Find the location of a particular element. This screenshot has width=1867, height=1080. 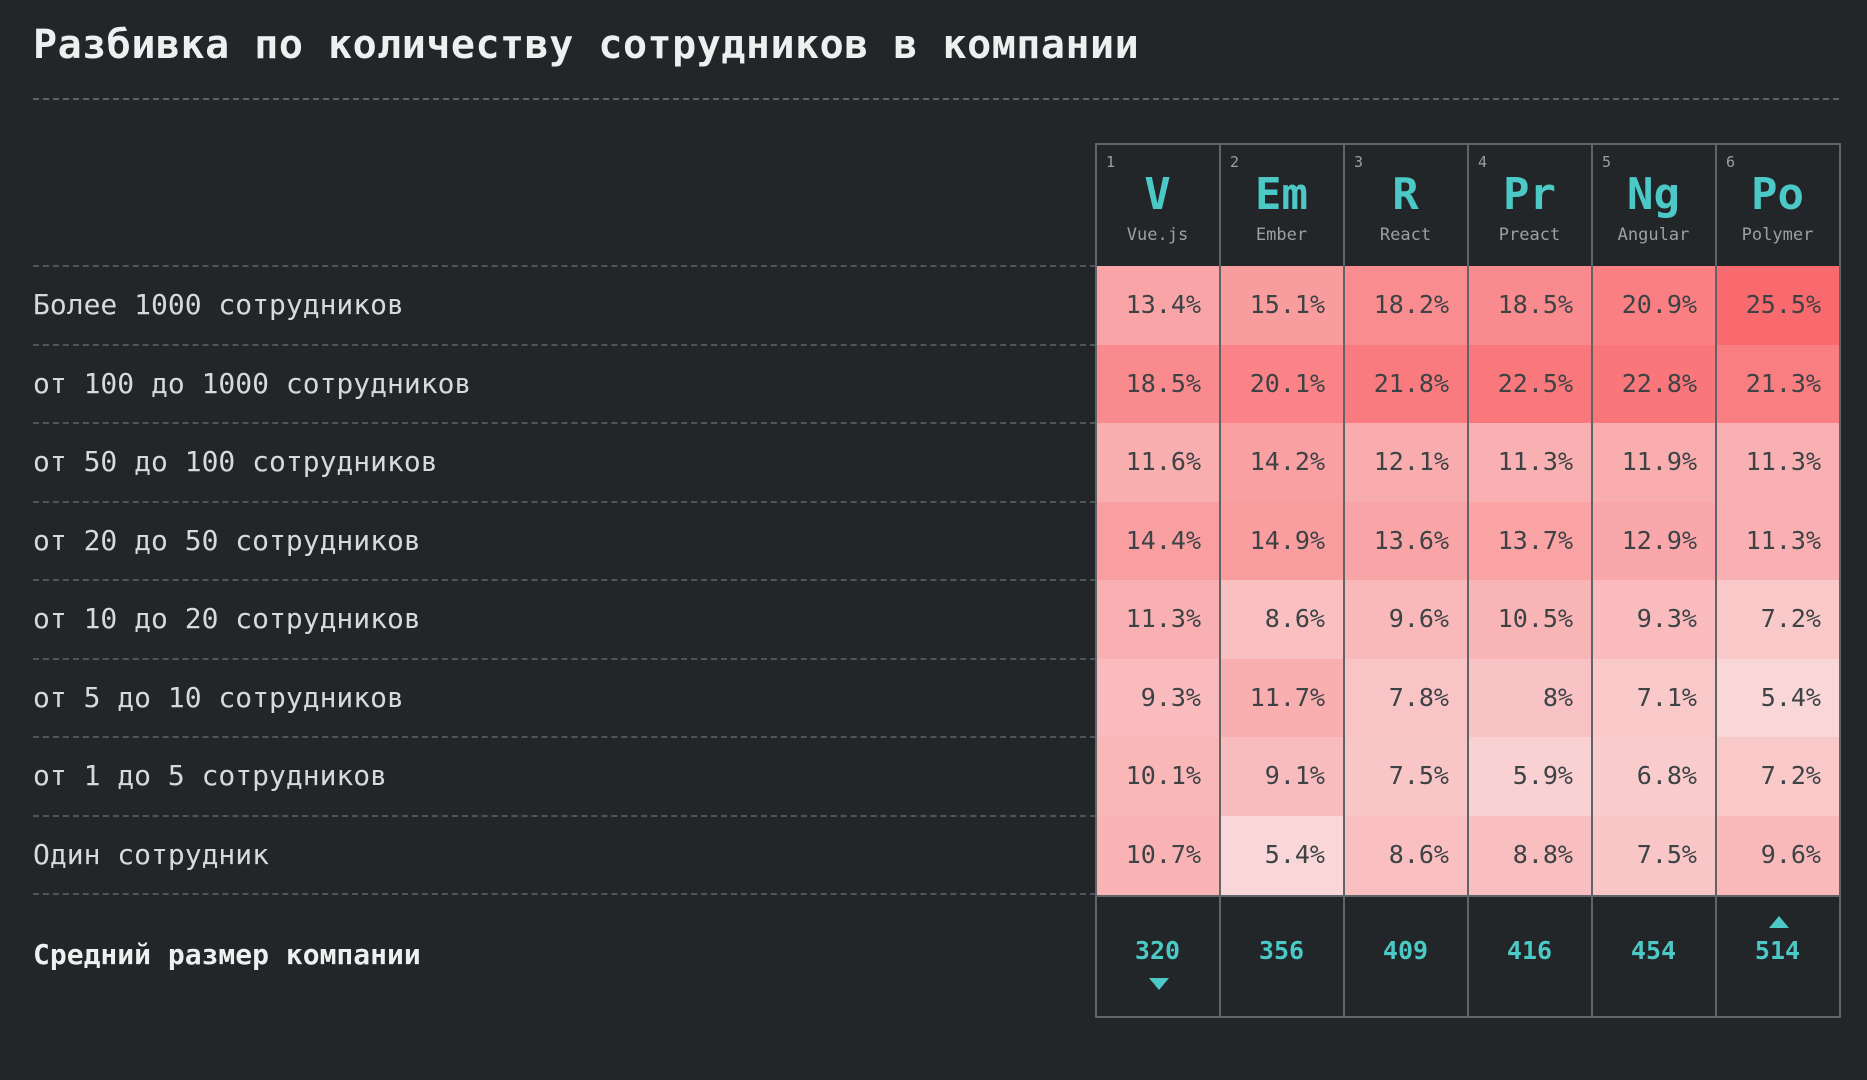

heatmap-cell: 22.8% is located at coordinates (1653, 384).